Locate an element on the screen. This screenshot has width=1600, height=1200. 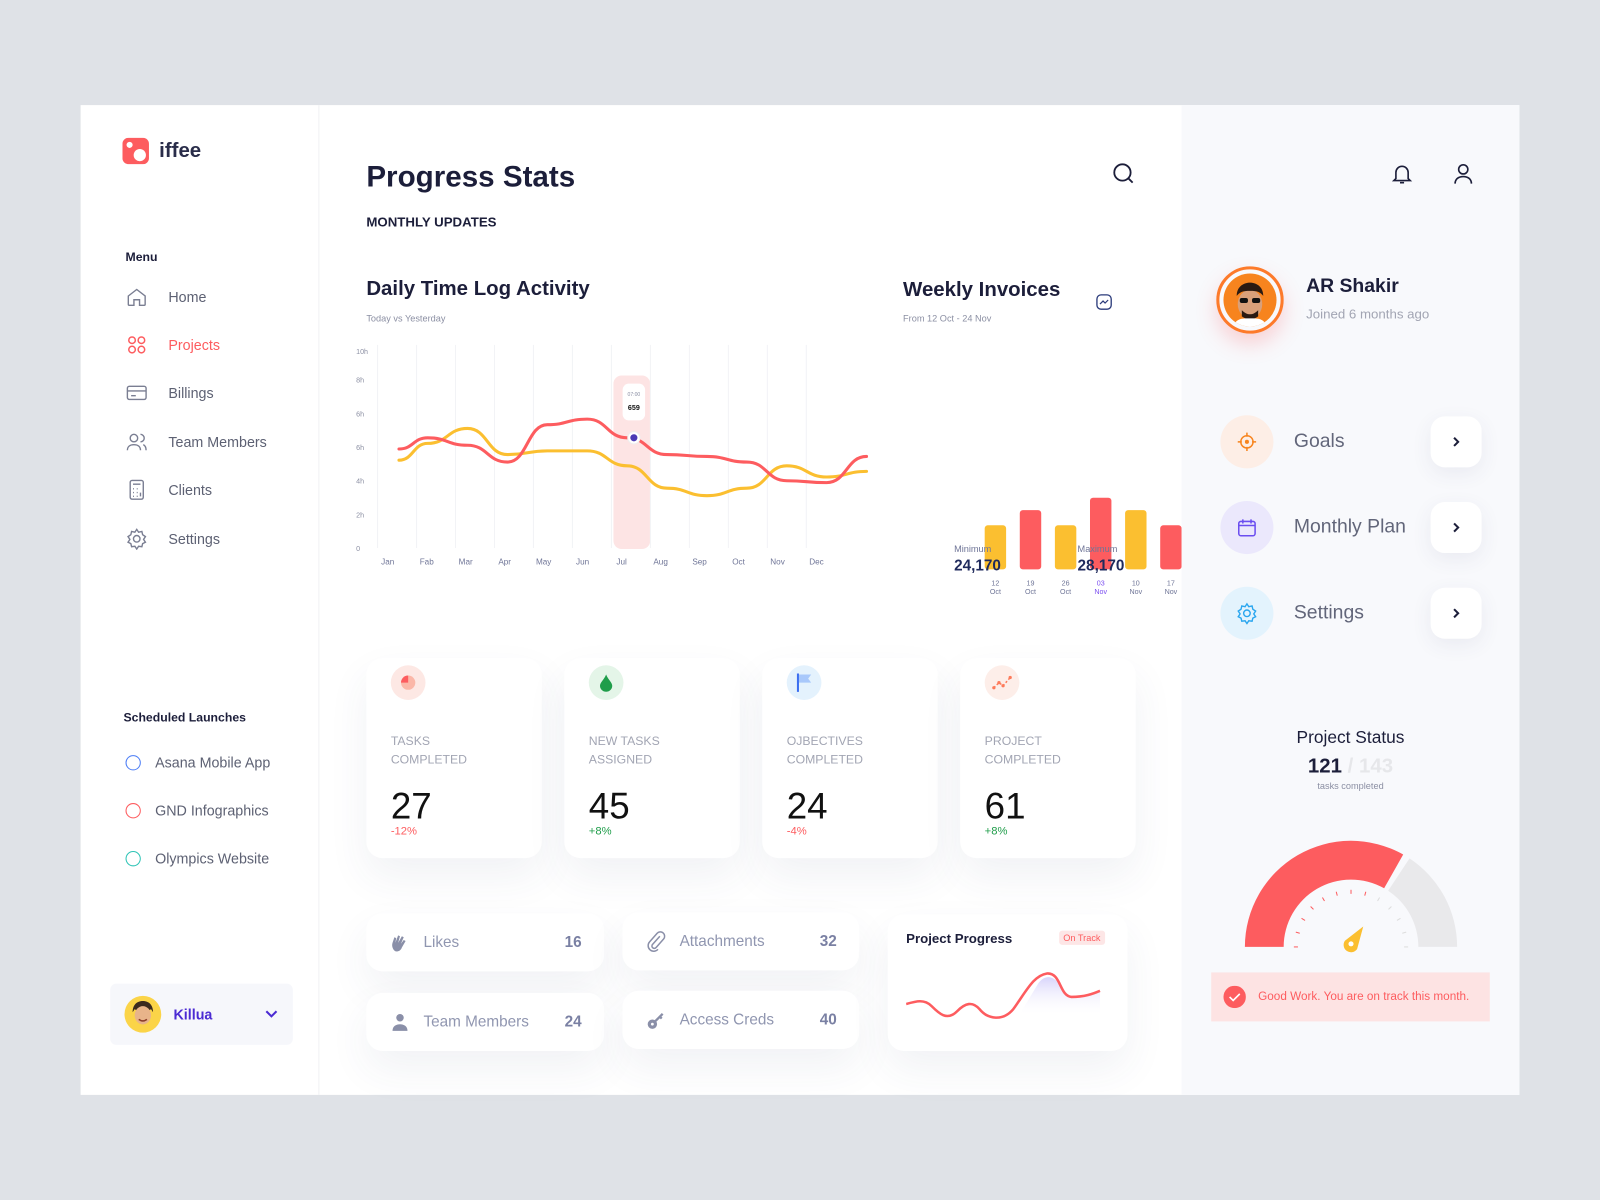
minimum-value: 24,170 is located at coordinates (977, 566).